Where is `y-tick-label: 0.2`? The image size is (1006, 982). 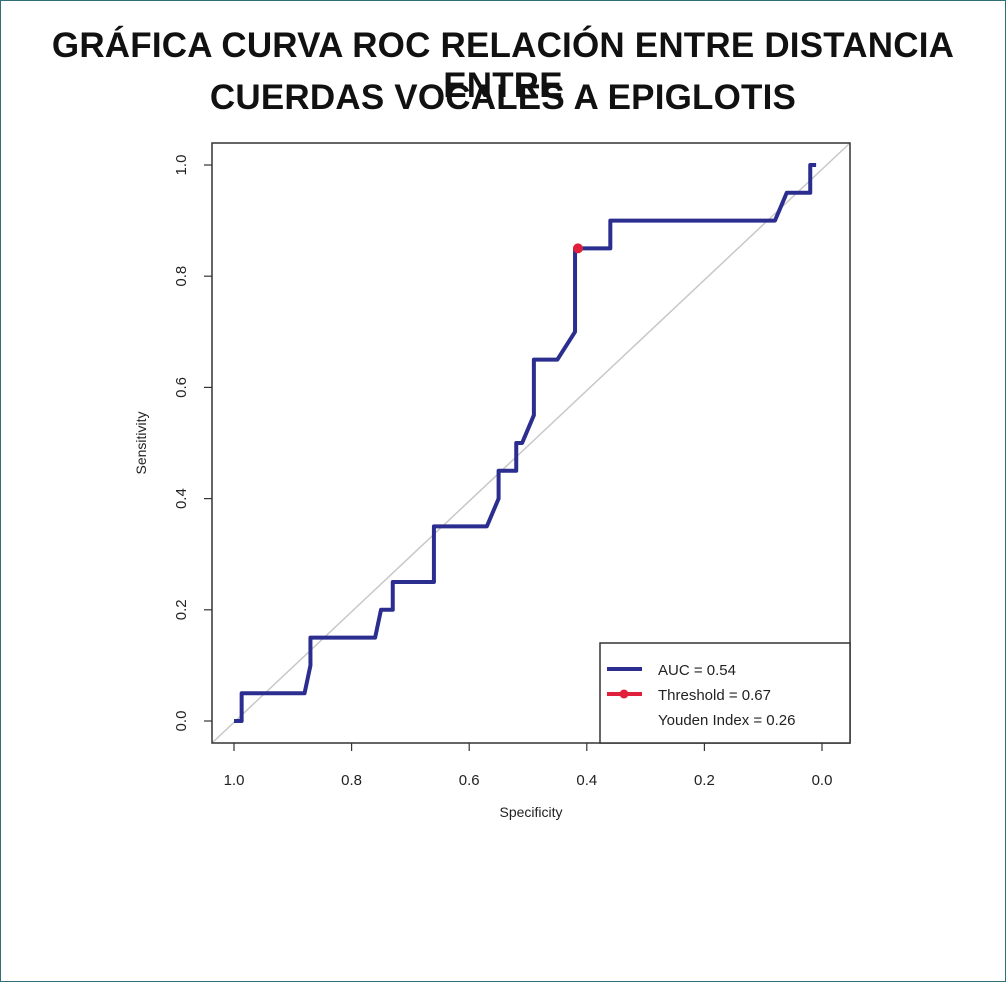 y-tick-label: 0.2 is located at coordinates (181, 609).